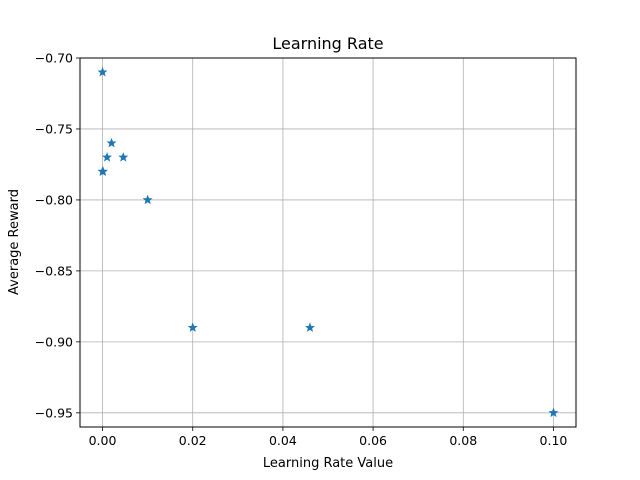 Image resolution: width=640 pixels, height=480 pixels. What do you see at coordinates (327, 43) in the screenshot?
I see `chart-title: Learning Rate` at bounding box center [327, 43].